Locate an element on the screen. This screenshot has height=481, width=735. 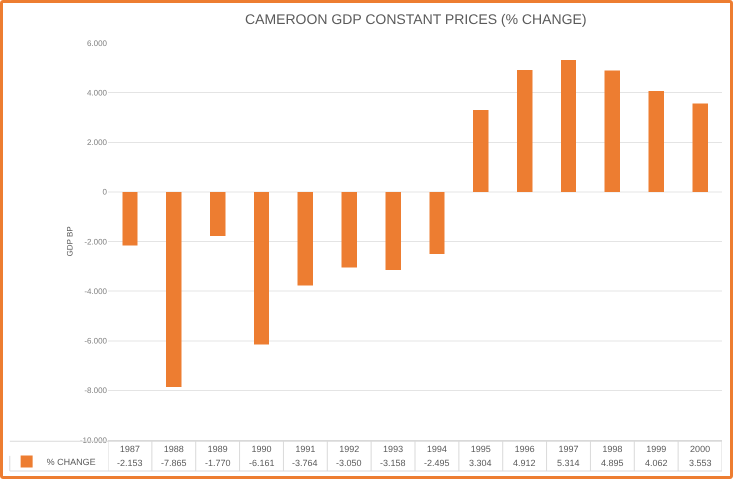
x-tick-label: 1992 is located at coordinates (349, 449).